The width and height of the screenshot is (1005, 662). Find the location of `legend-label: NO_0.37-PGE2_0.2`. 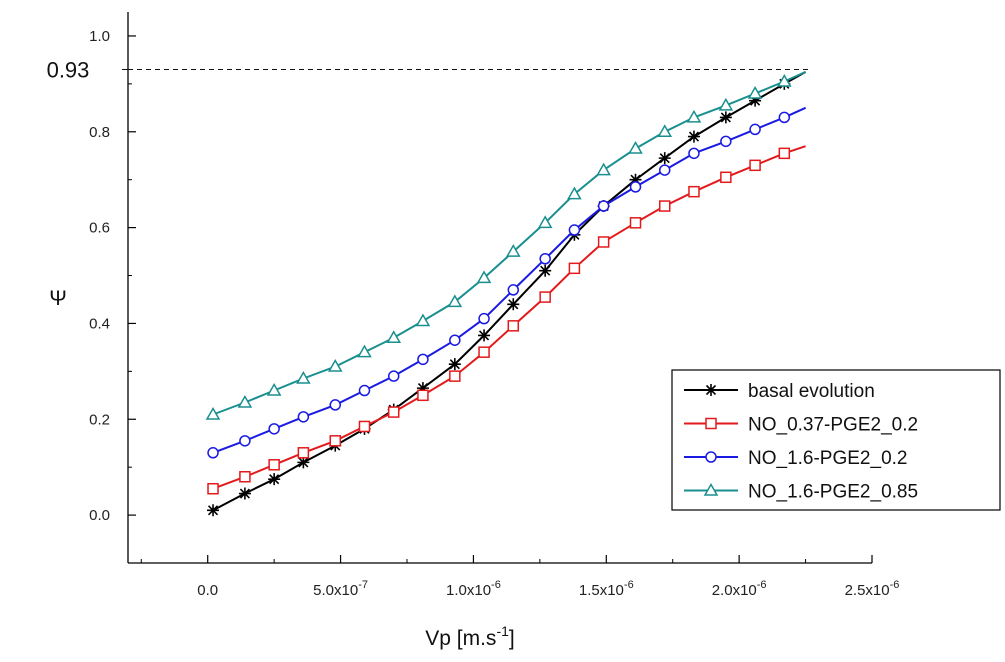

legend-label: NO_0.37-PGE2_0.2 is located at coordinates (833, 425).